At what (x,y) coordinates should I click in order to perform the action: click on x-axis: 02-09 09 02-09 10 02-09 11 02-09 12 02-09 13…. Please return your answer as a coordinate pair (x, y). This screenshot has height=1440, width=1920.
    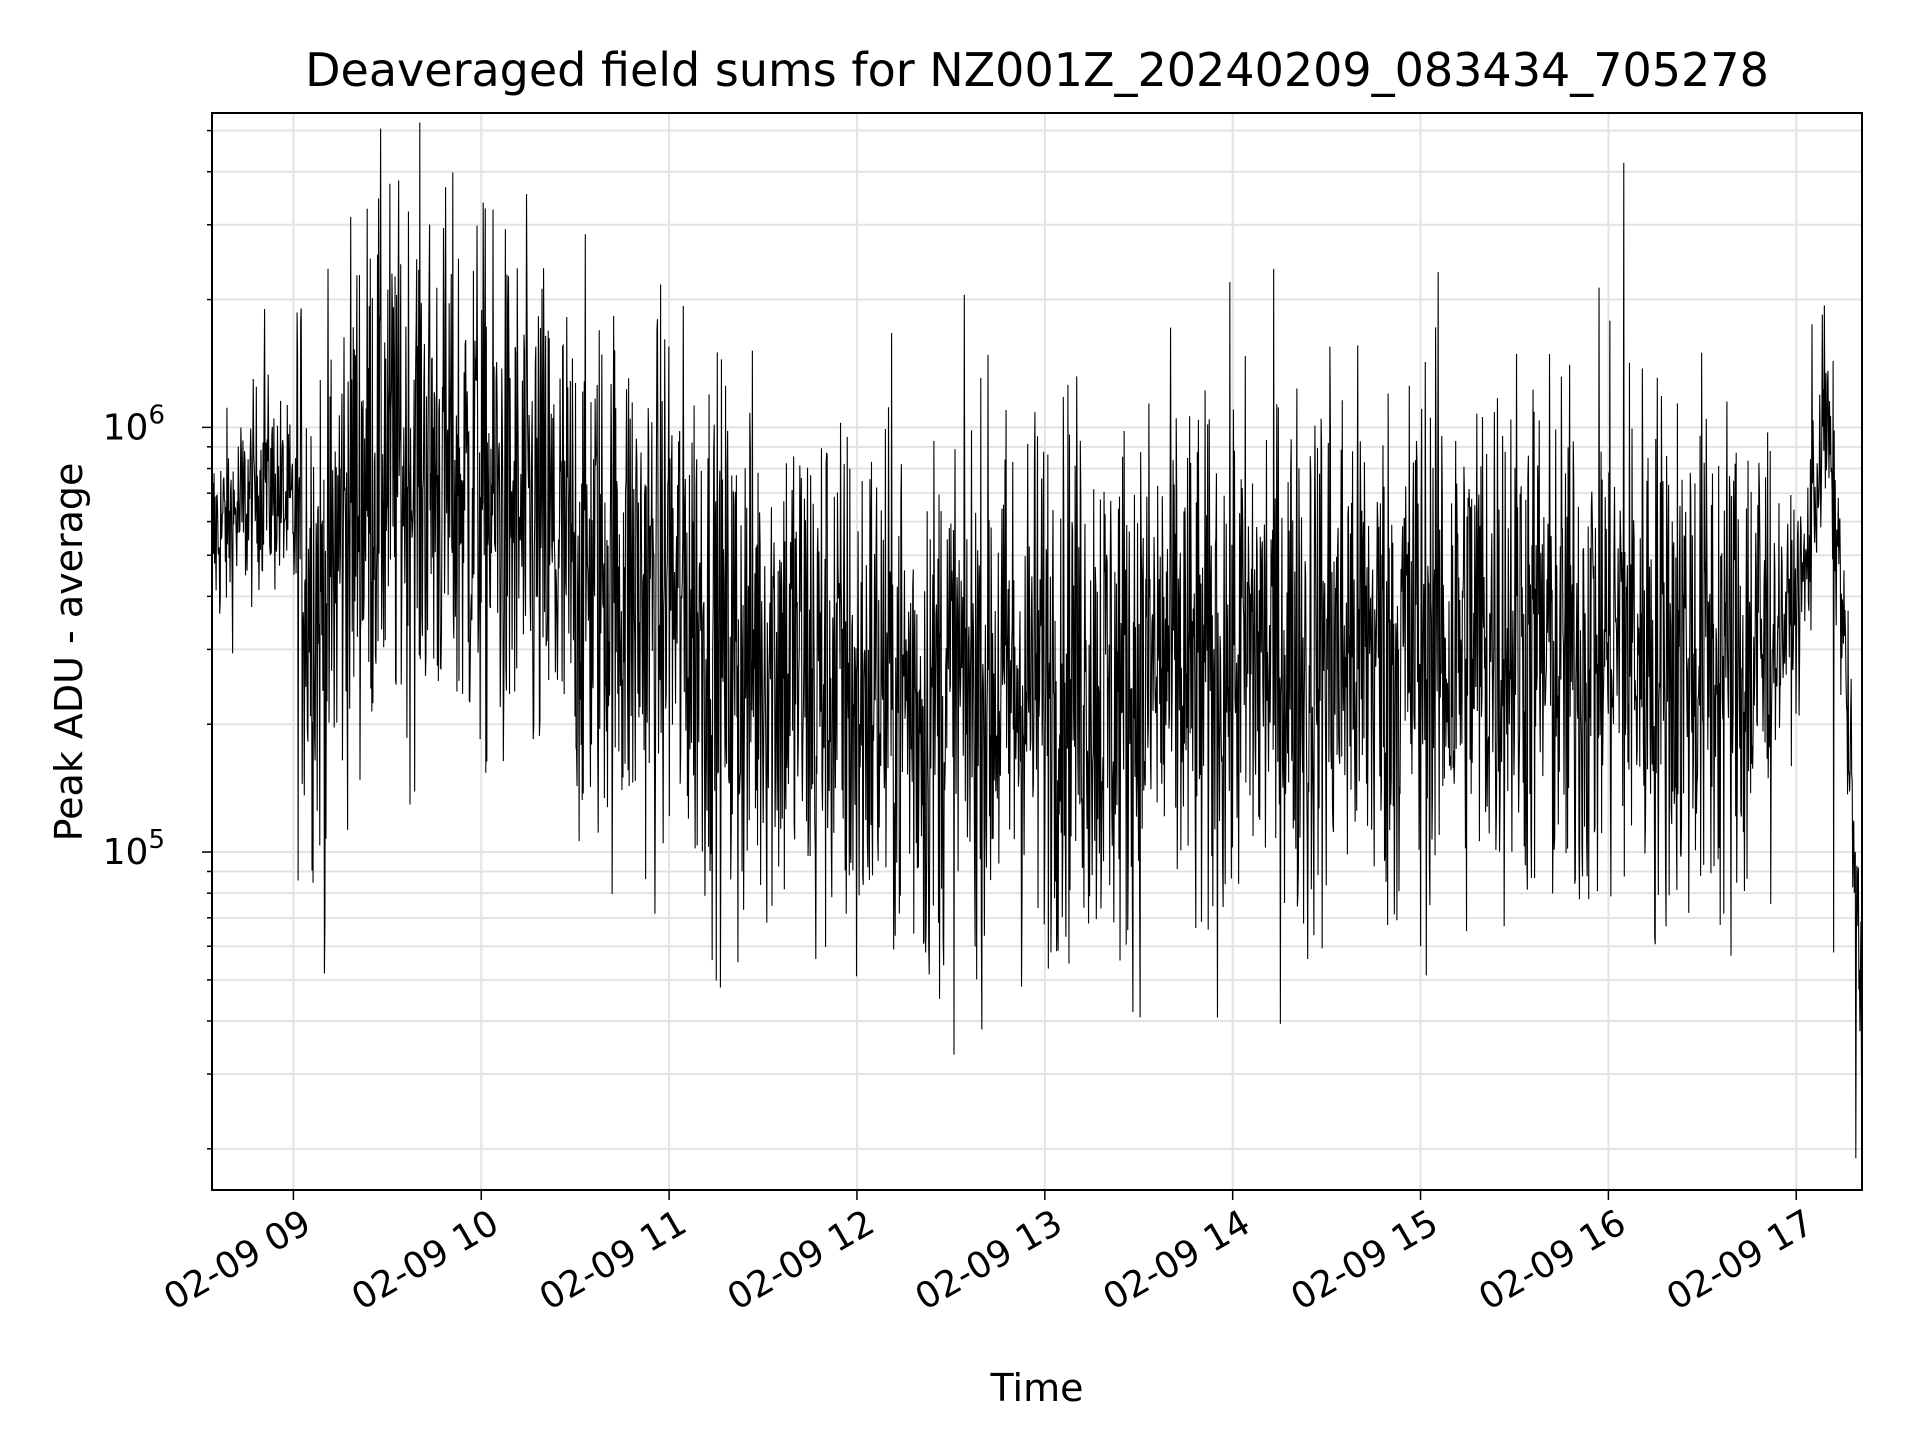
    Looking at the image, I should click on (989, 1254).